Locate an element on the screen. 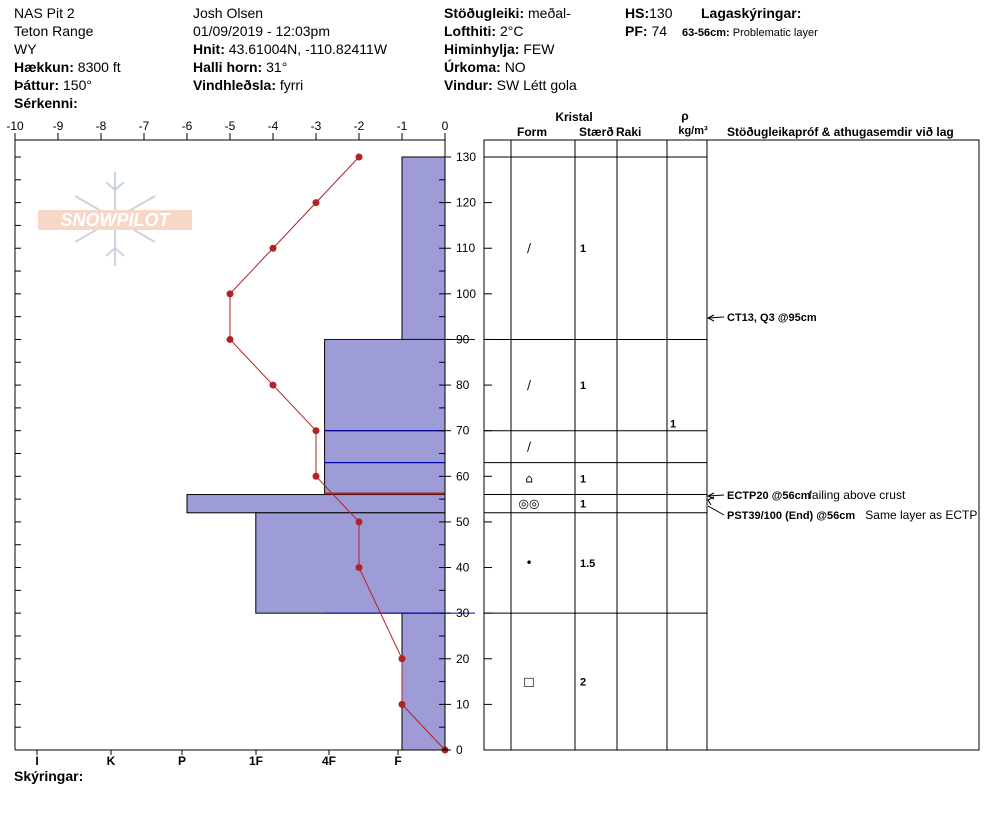 The height and width of the screenshot is (840, 994). datetime: 01/09/2019 - 12:03pm is located at coordinates (261, 31).